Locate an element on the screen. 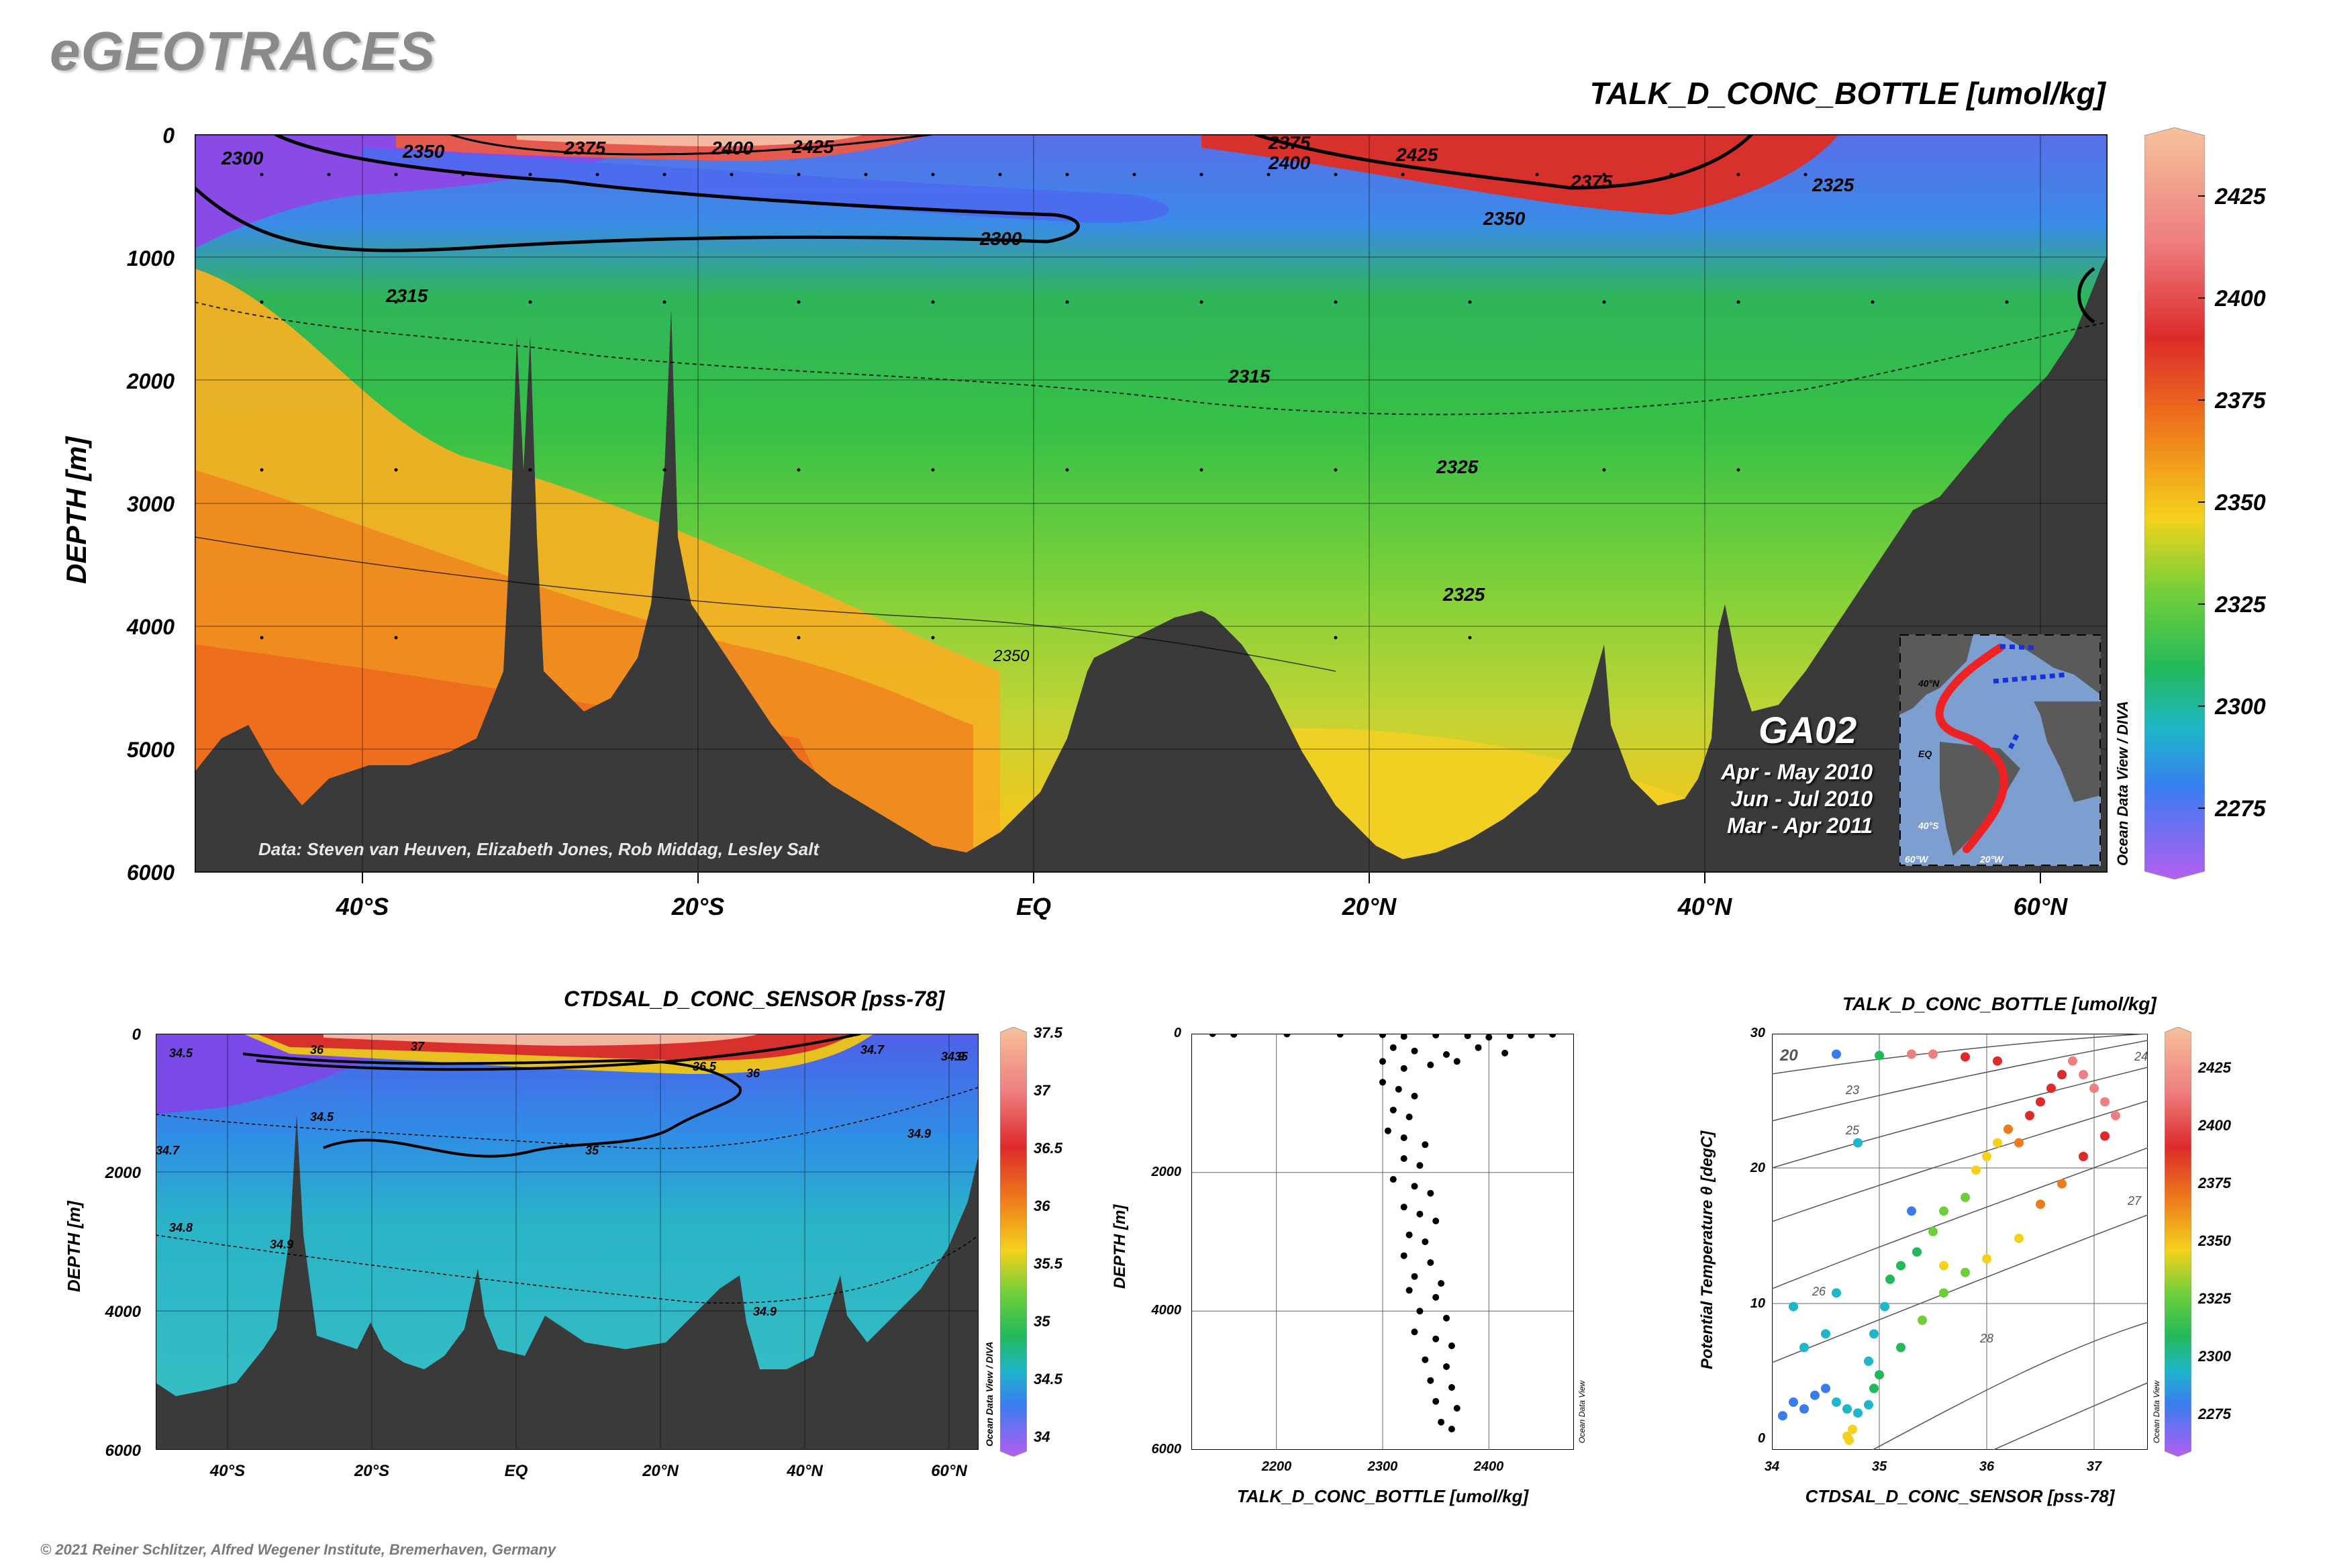 This screenshot has height=1568, width=2327. main-xtick: 20°N is located at coordinates (1369, 906).